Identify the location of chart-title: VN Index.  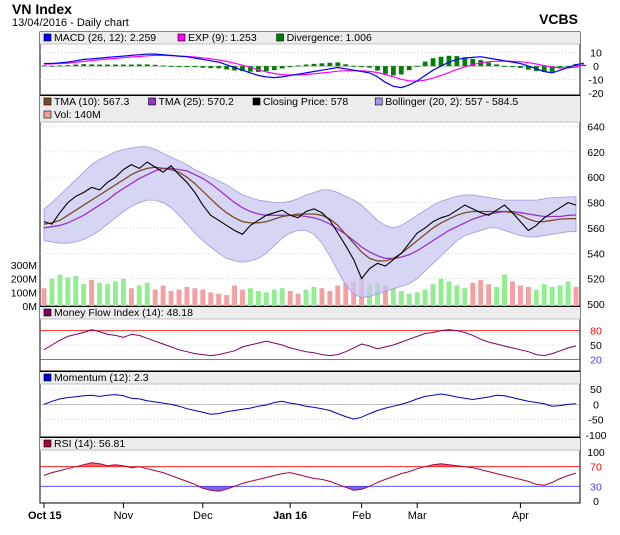
(42, 9).